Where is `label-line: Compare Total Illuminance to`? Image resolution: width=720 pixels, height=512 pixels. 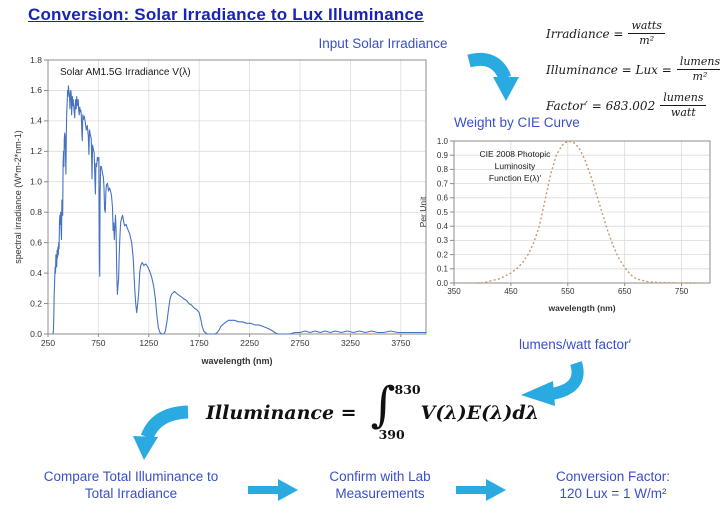 label-line: Compare Total Illuminance to is located at coordinates (131, 476).